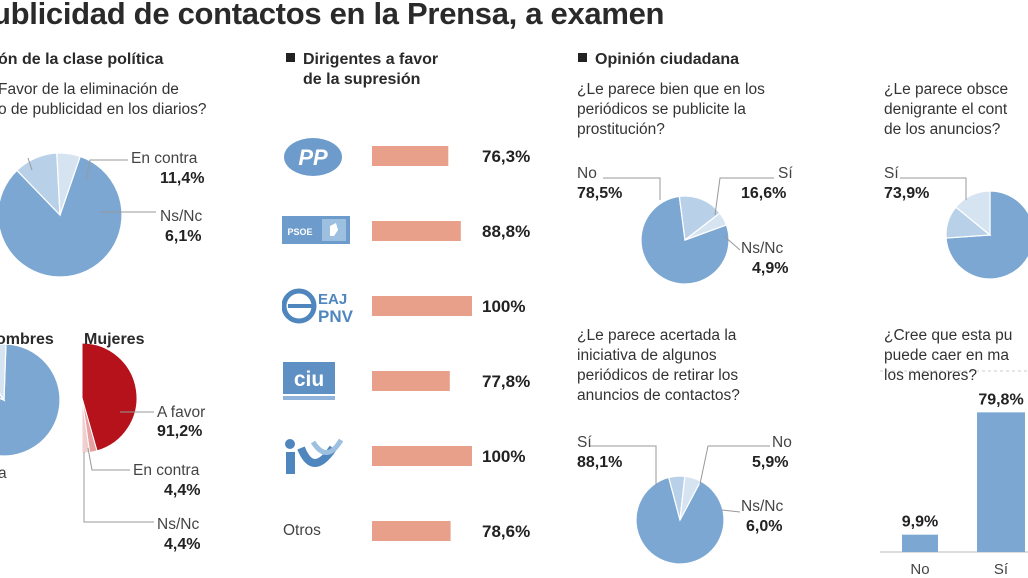 The height and width of the screenshot is (578, 1028). What do you see at coordinates (671, 89) in the screenshot?
I see `q1-line-1: ¿Le parece bien que en los` at bounding box center [671, 89].